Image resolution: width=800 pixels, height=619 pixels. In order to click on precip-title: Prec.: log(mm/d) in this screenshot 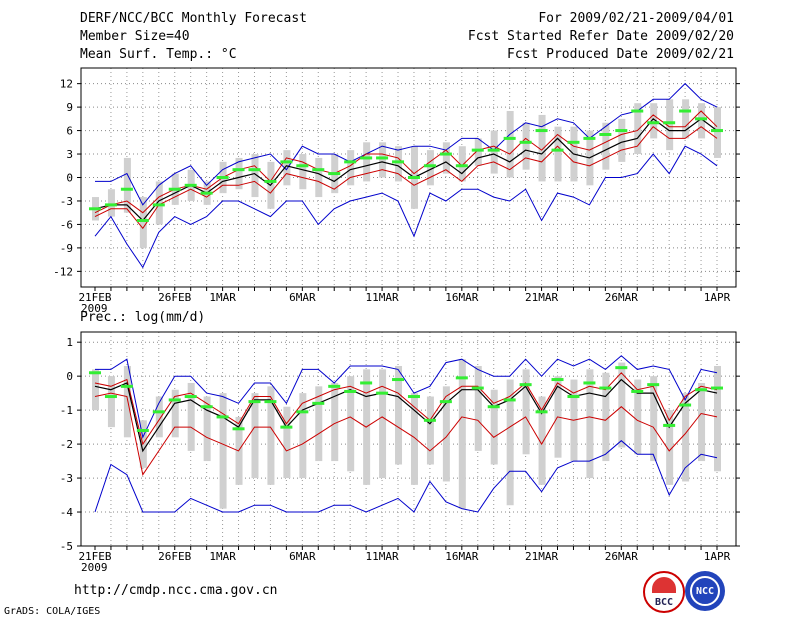, I will do `click(143, 317)`.